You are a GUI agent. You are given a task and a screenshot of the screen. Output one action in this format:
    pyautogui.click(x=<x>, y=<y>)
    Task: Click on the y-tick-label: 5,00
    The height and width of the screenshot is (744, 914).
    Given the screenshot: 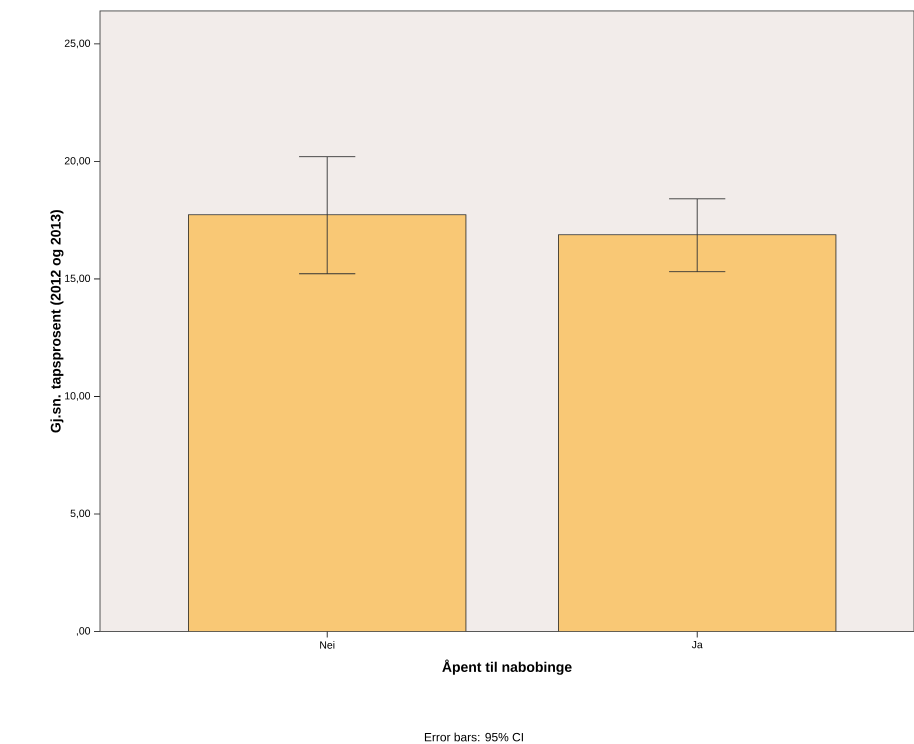 What is the action you would take?
    pyautogui.click(x=80, y=514)
    